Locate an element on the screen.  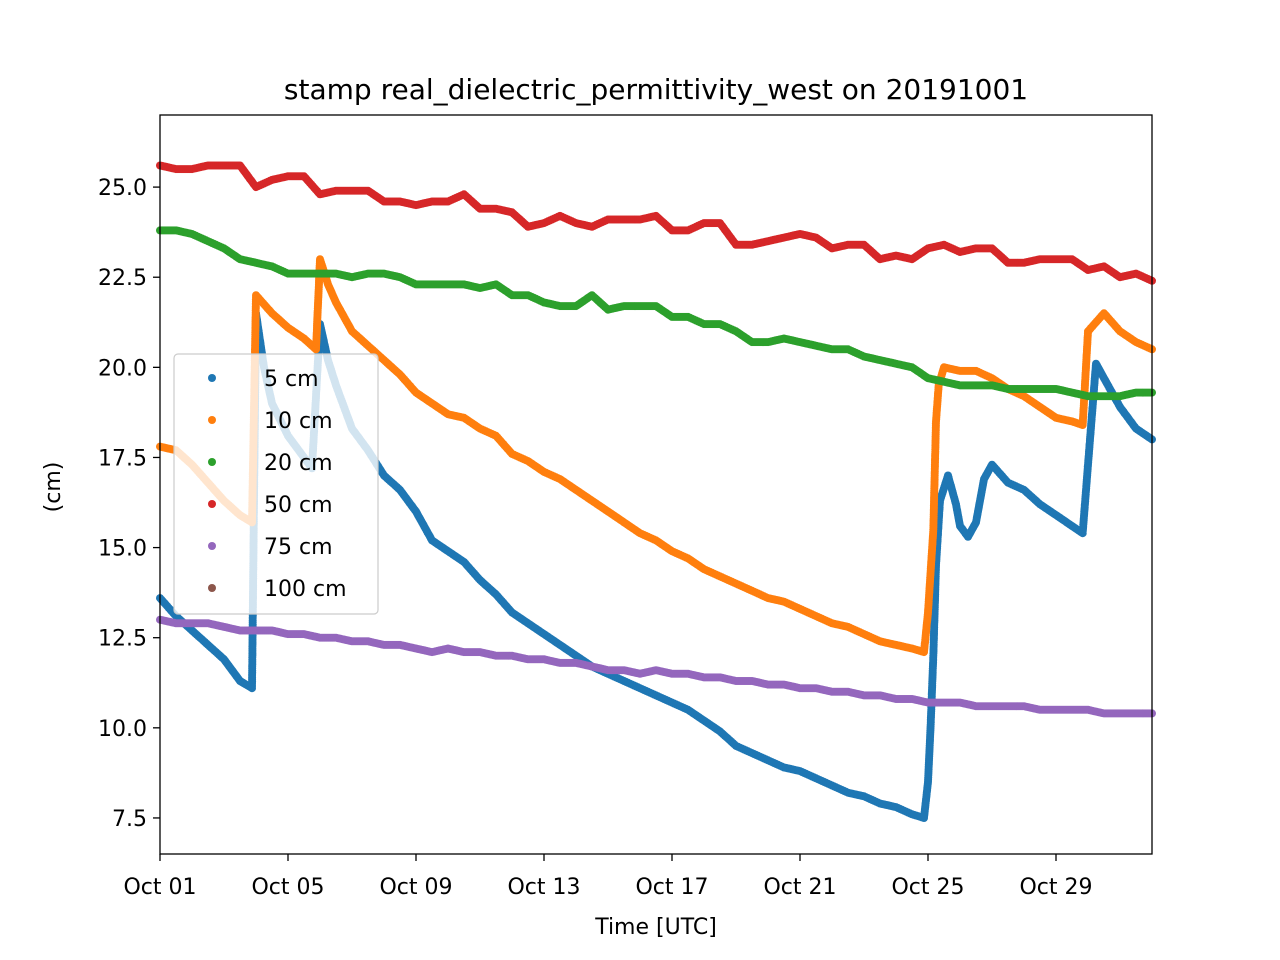
legend-label: 20 cm is located at coordinates (298, 463).